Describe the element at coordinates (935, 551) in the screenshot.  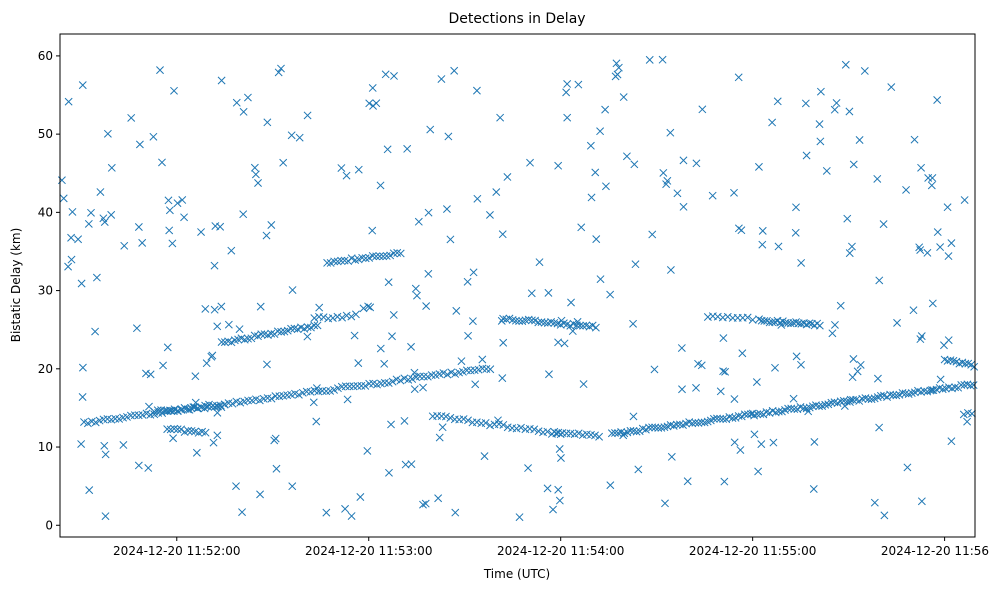
I see `x-tick-label-4: 2024-12-20 11:56:00` at that location.